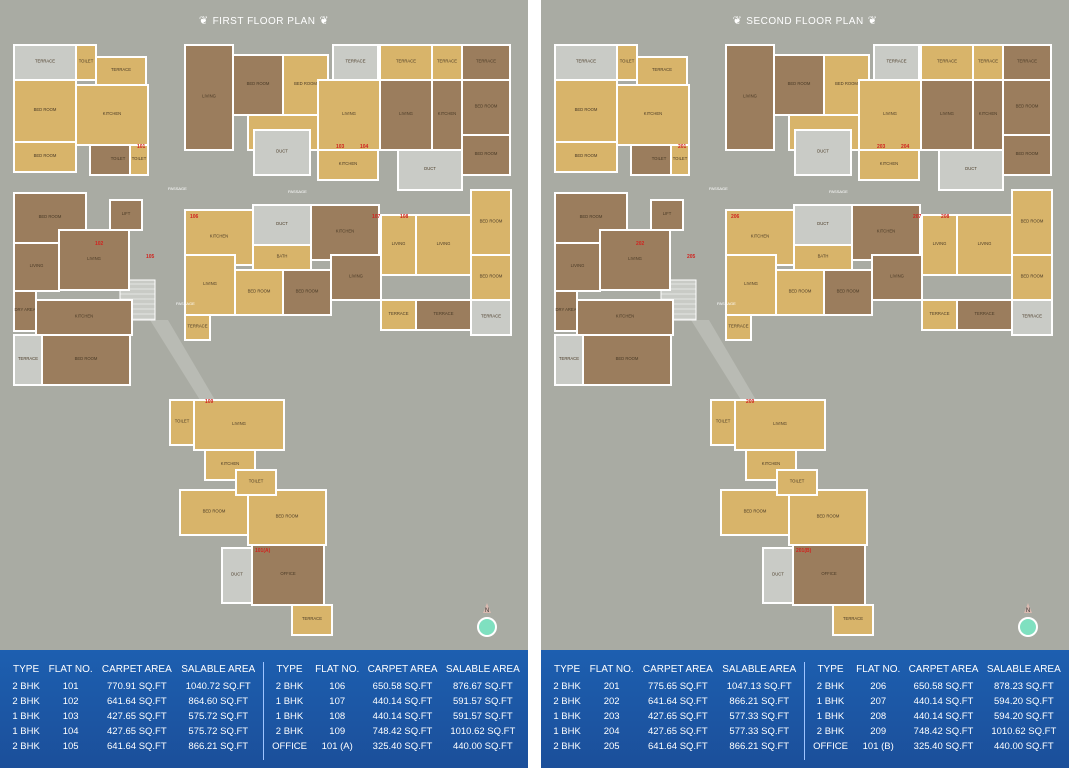 The height and width of the screenshot is (768, 1069). What do you see at coordinates (735, 217) in the screenshot?
I see `flat-number-marker: 206` at bounding box center [735, 217].